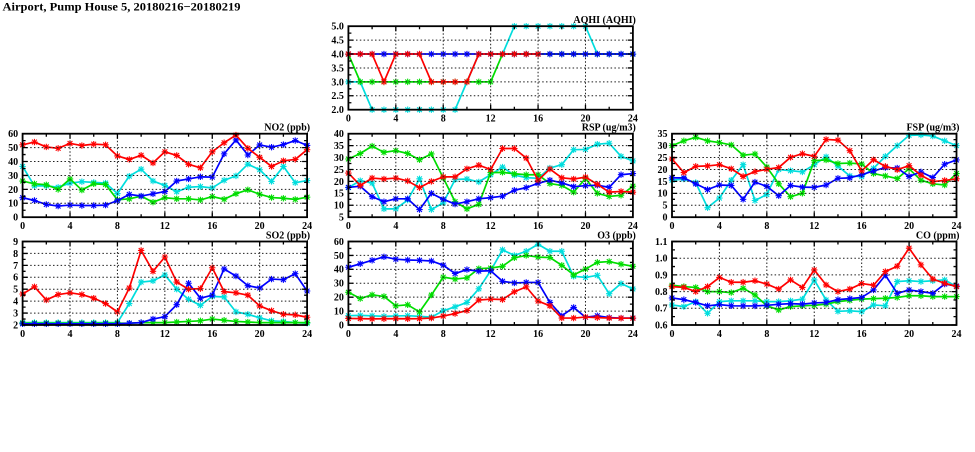 The image size is (975, 452). What do you see at coordinates (15, 266) in the screenshot?
I see `svg-text: 7` at bounding box center [15, 266].